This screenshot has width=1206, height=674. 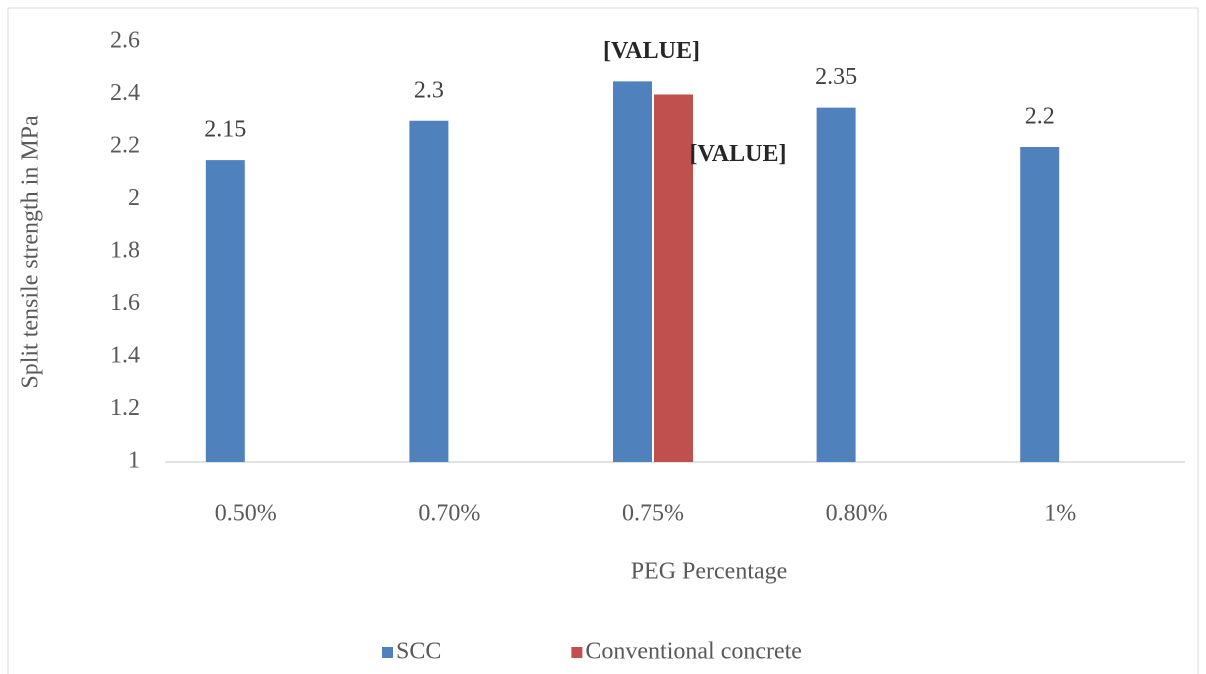 What do you see at coordinates (125, 408) in the screenshot?
I see `y-tick-label: 1.2` at bounding box center [125, 408].